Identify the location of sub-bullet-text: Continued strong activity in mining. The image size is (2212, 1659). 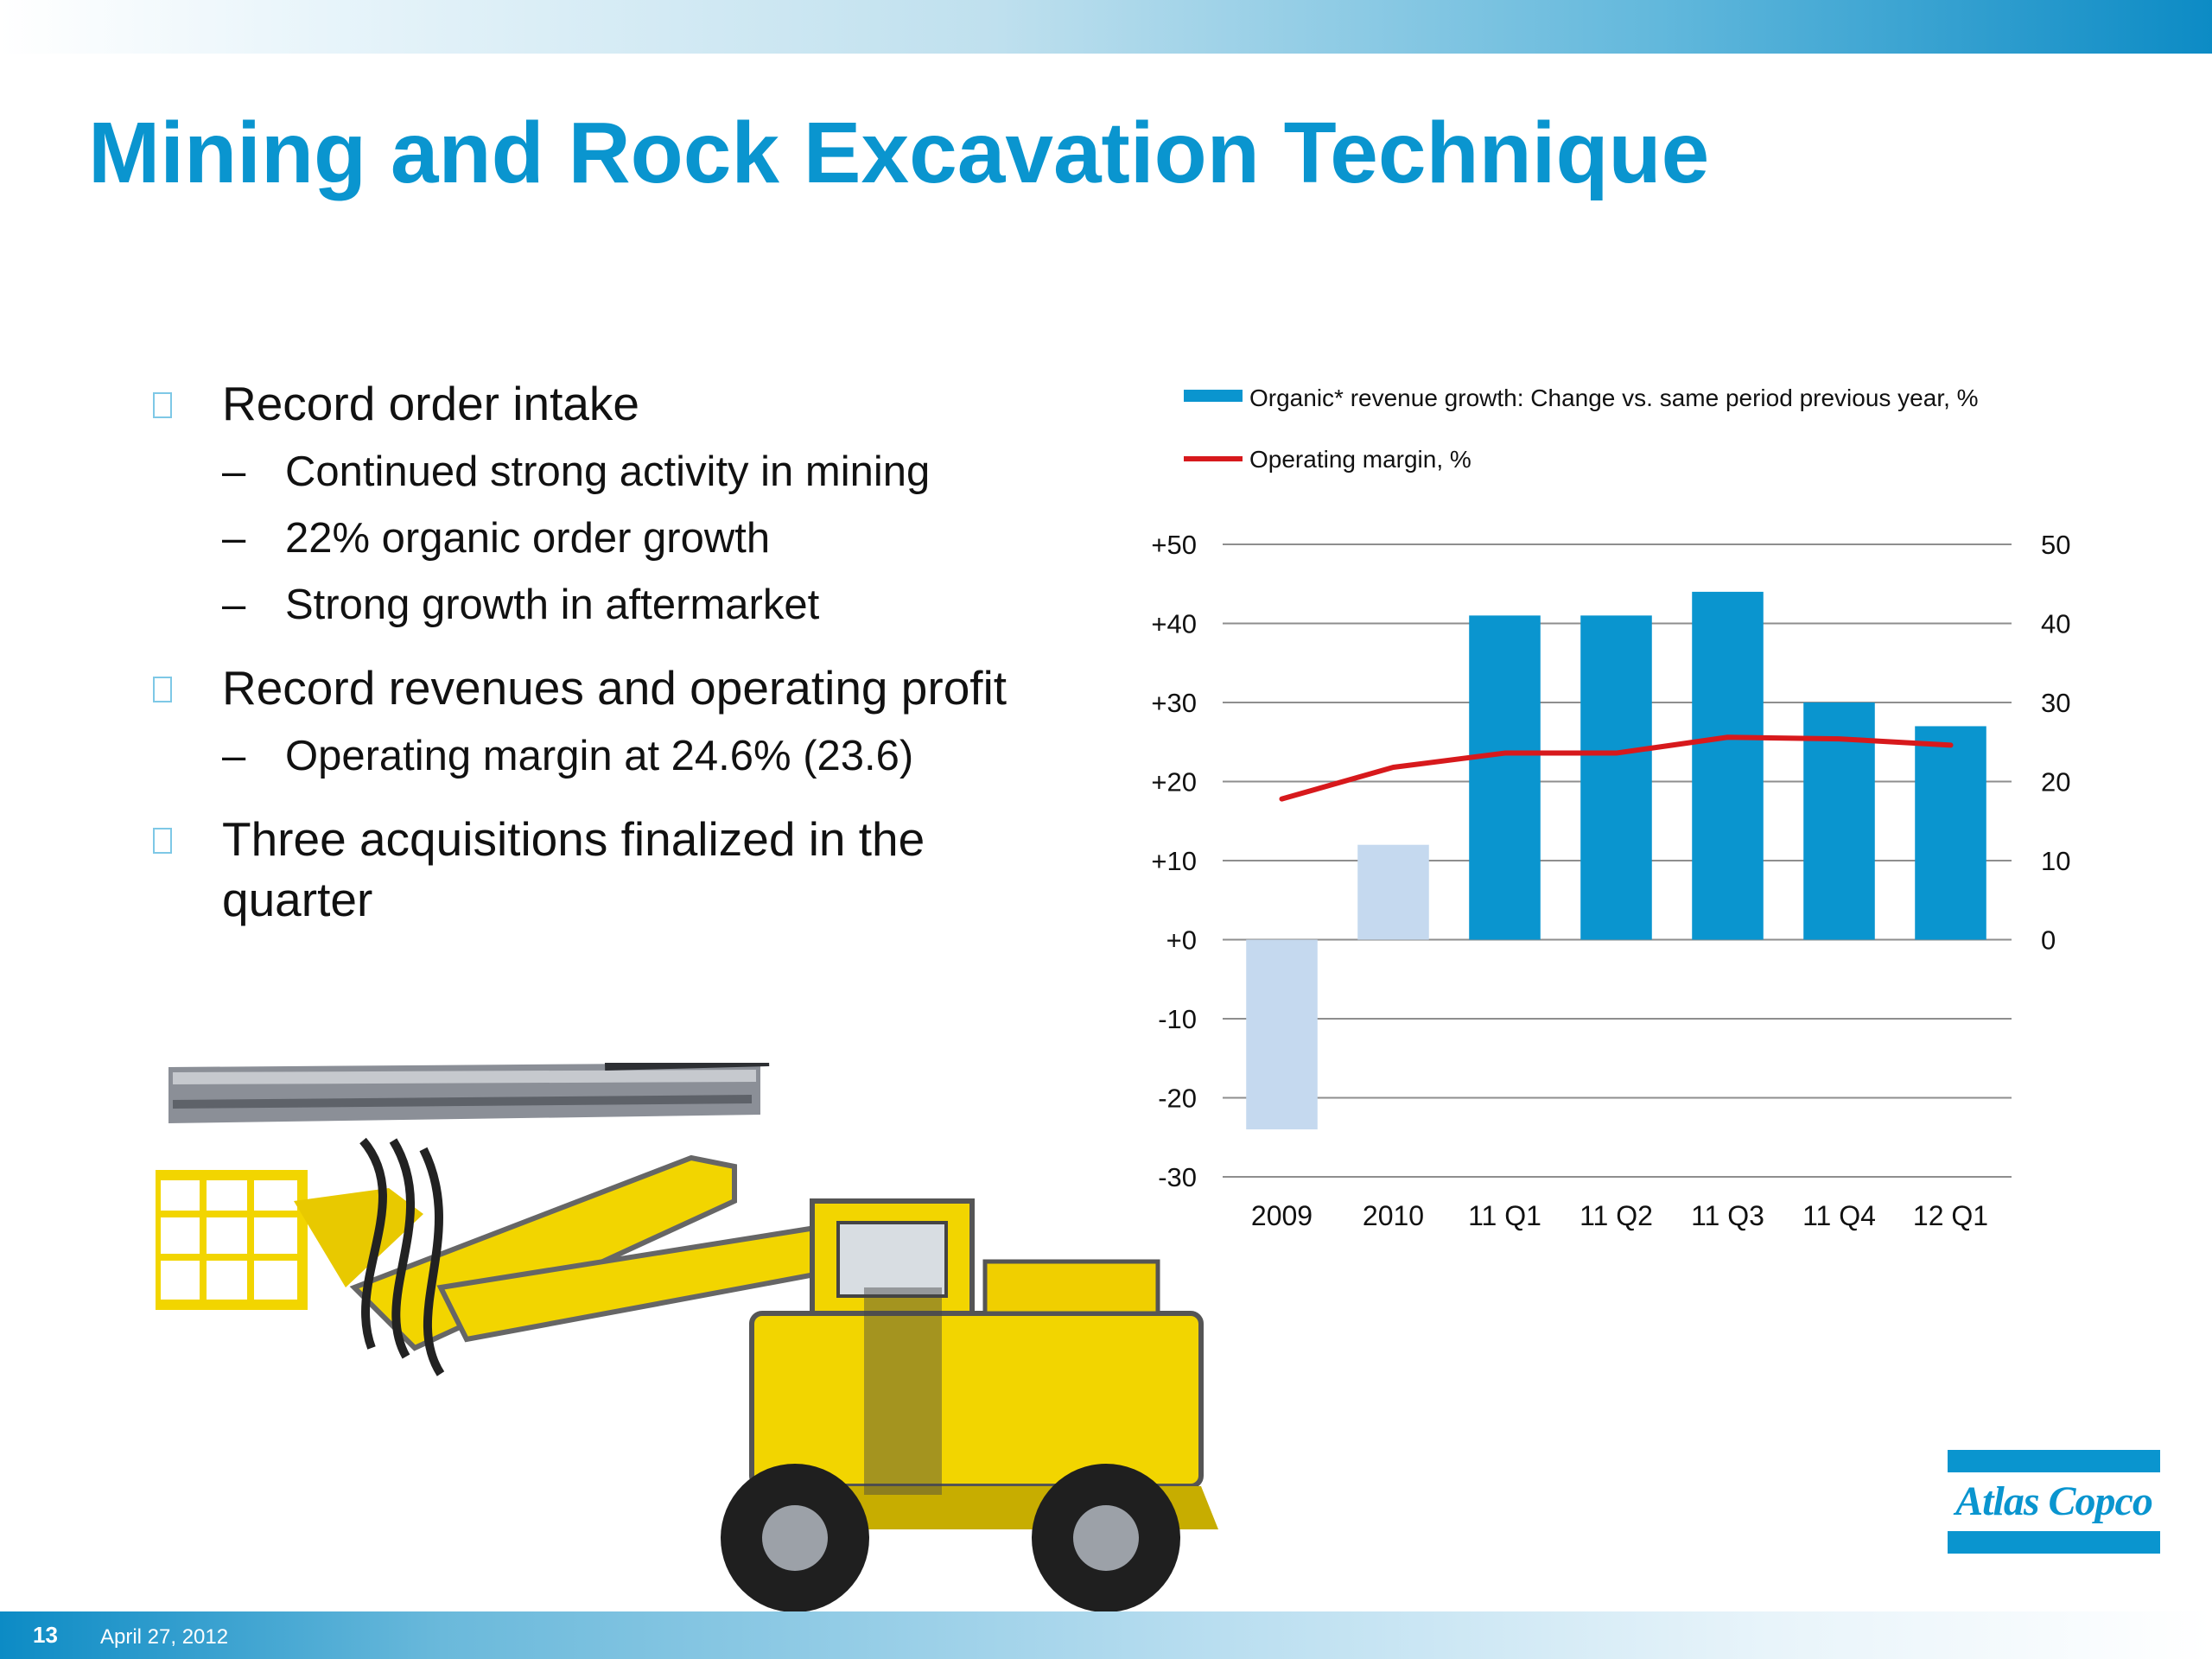
(608, 471).